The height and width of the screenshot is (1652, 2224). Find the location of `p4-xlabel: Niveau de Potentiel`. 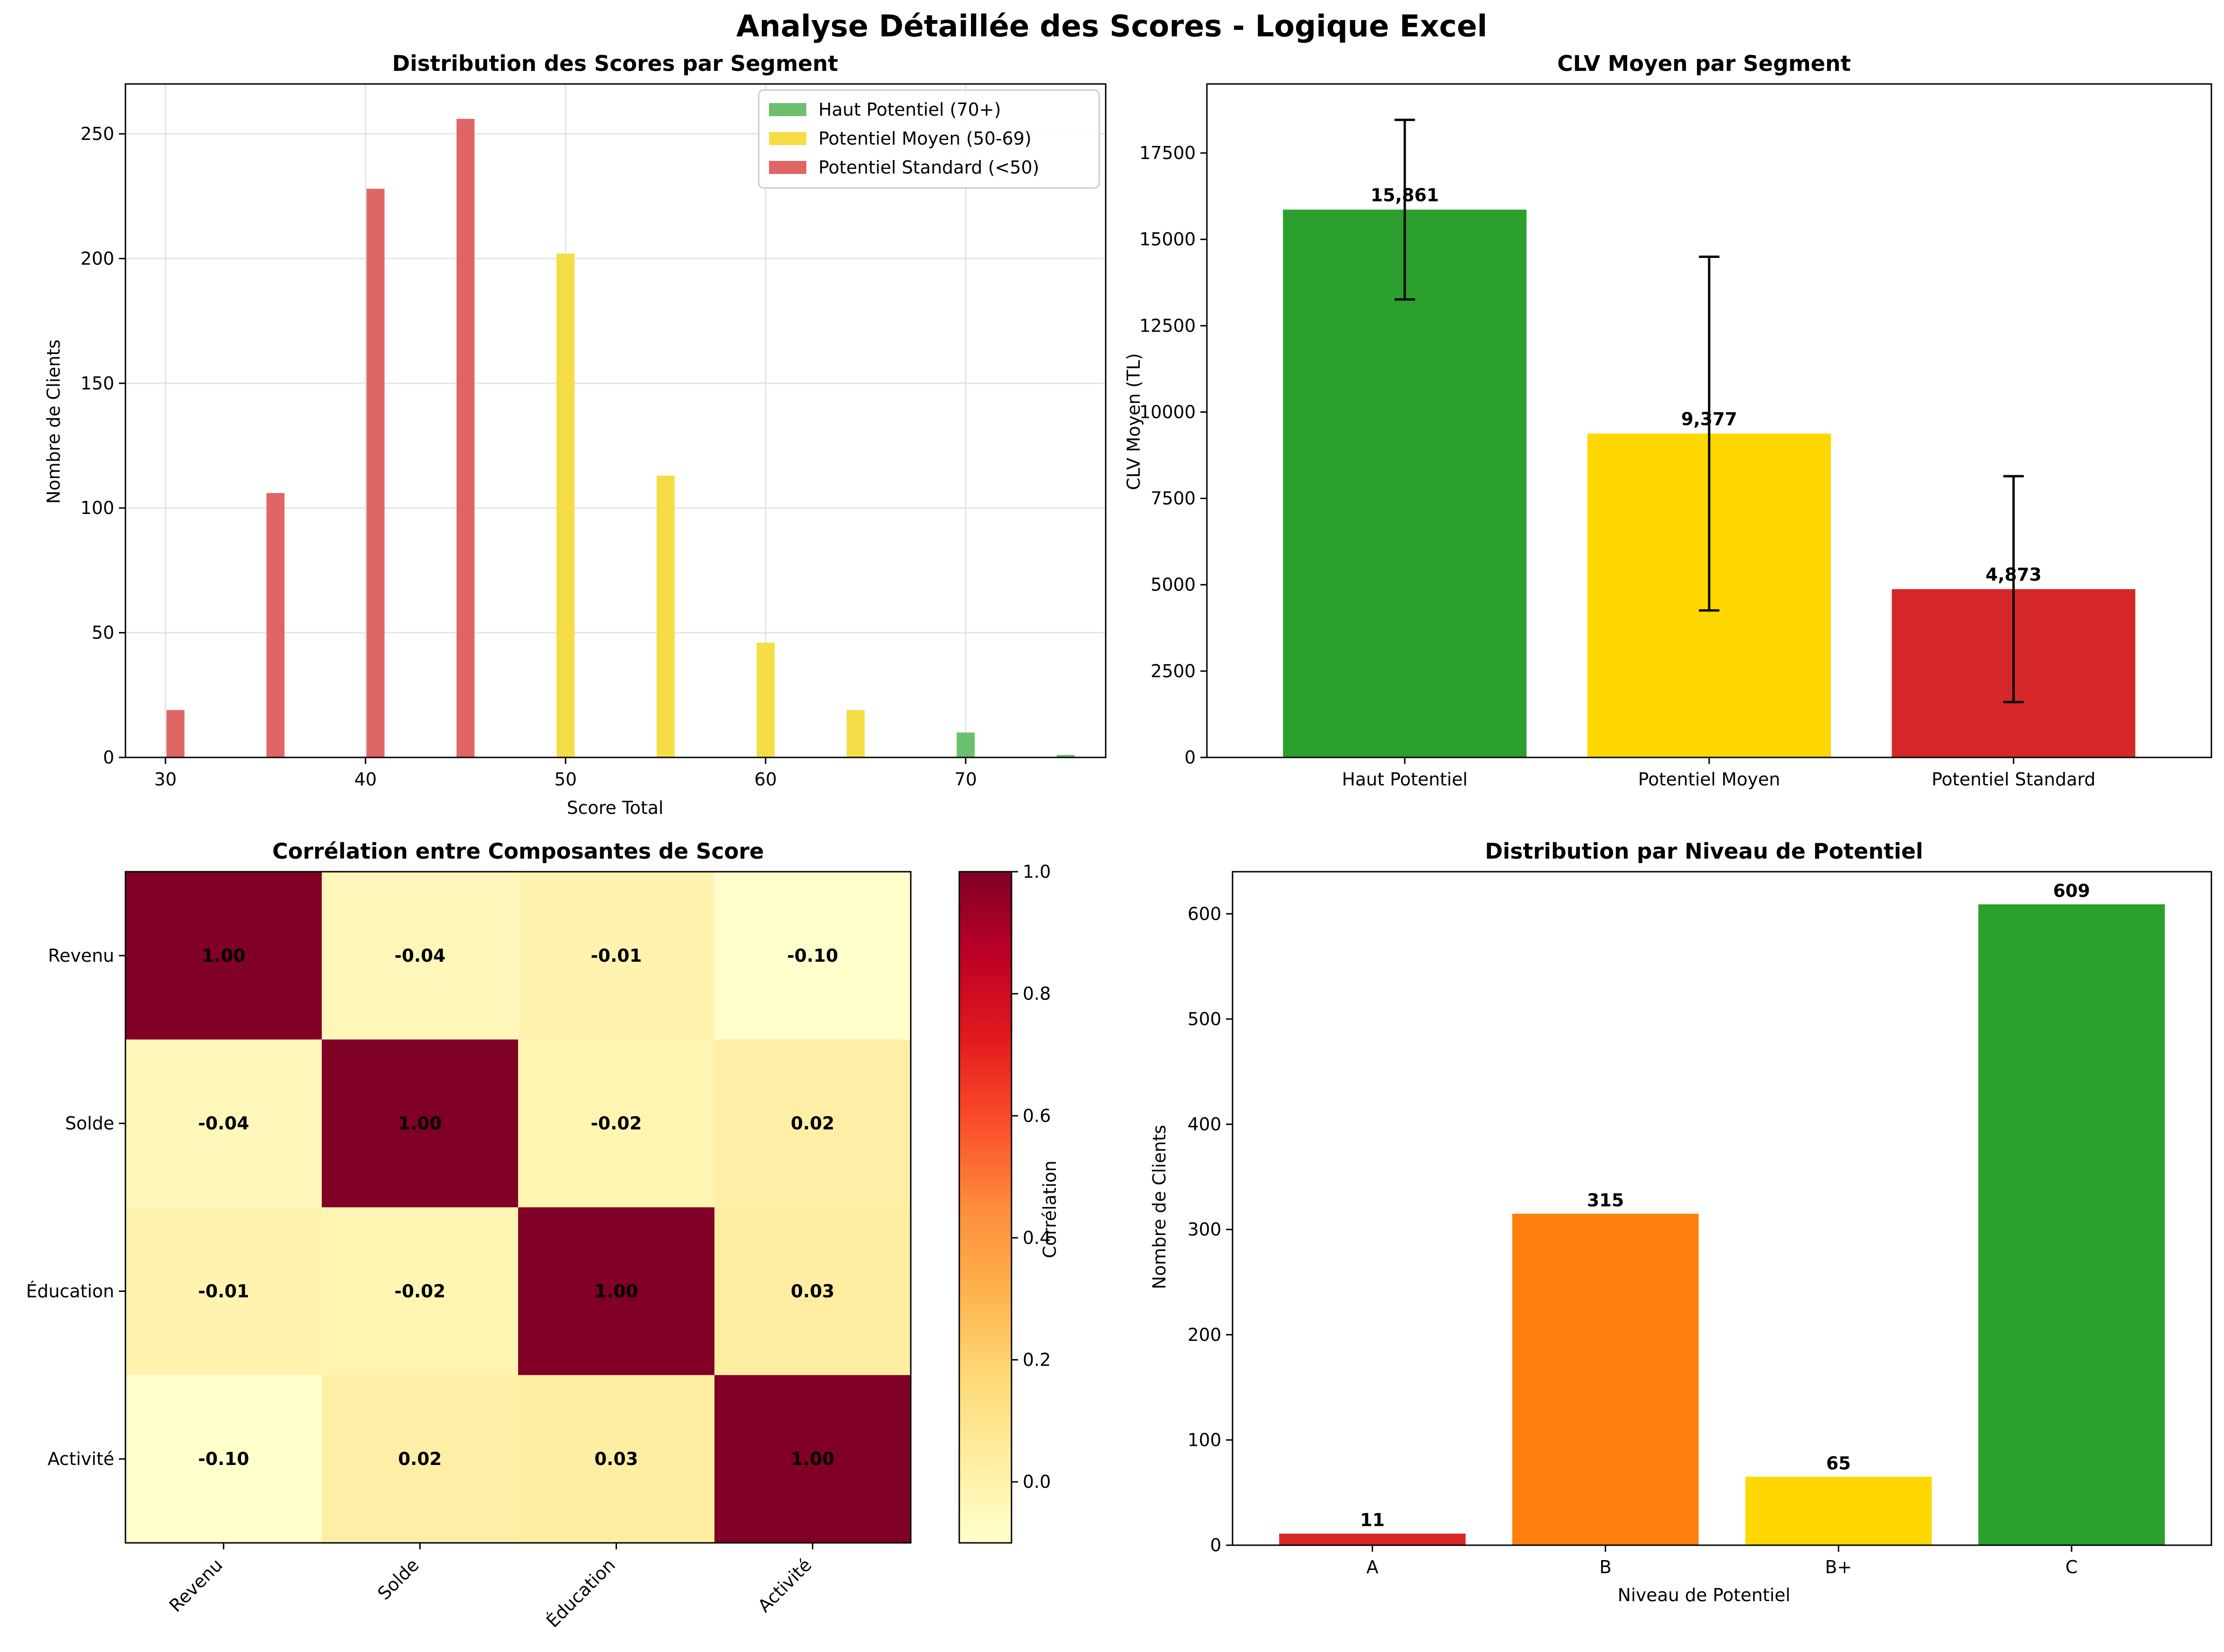

p4-xlabel: Niveau de Potentiel is located at coordinates (1704, 1595).